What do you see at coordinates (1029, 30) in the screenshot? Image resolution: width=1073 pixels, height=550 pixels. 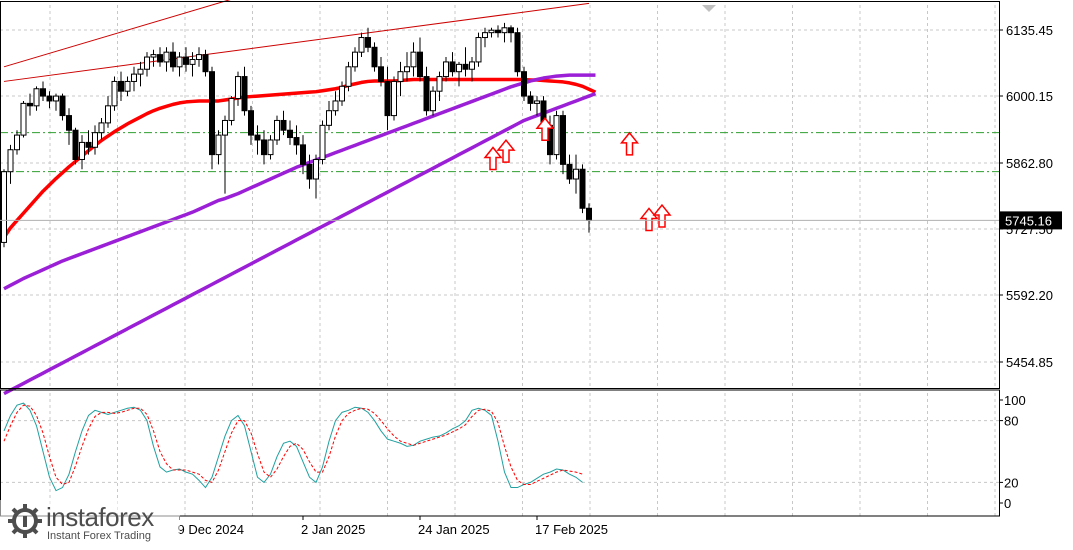 I see `price-tick-label: 6135.45` at bounding box center [1029, 30].